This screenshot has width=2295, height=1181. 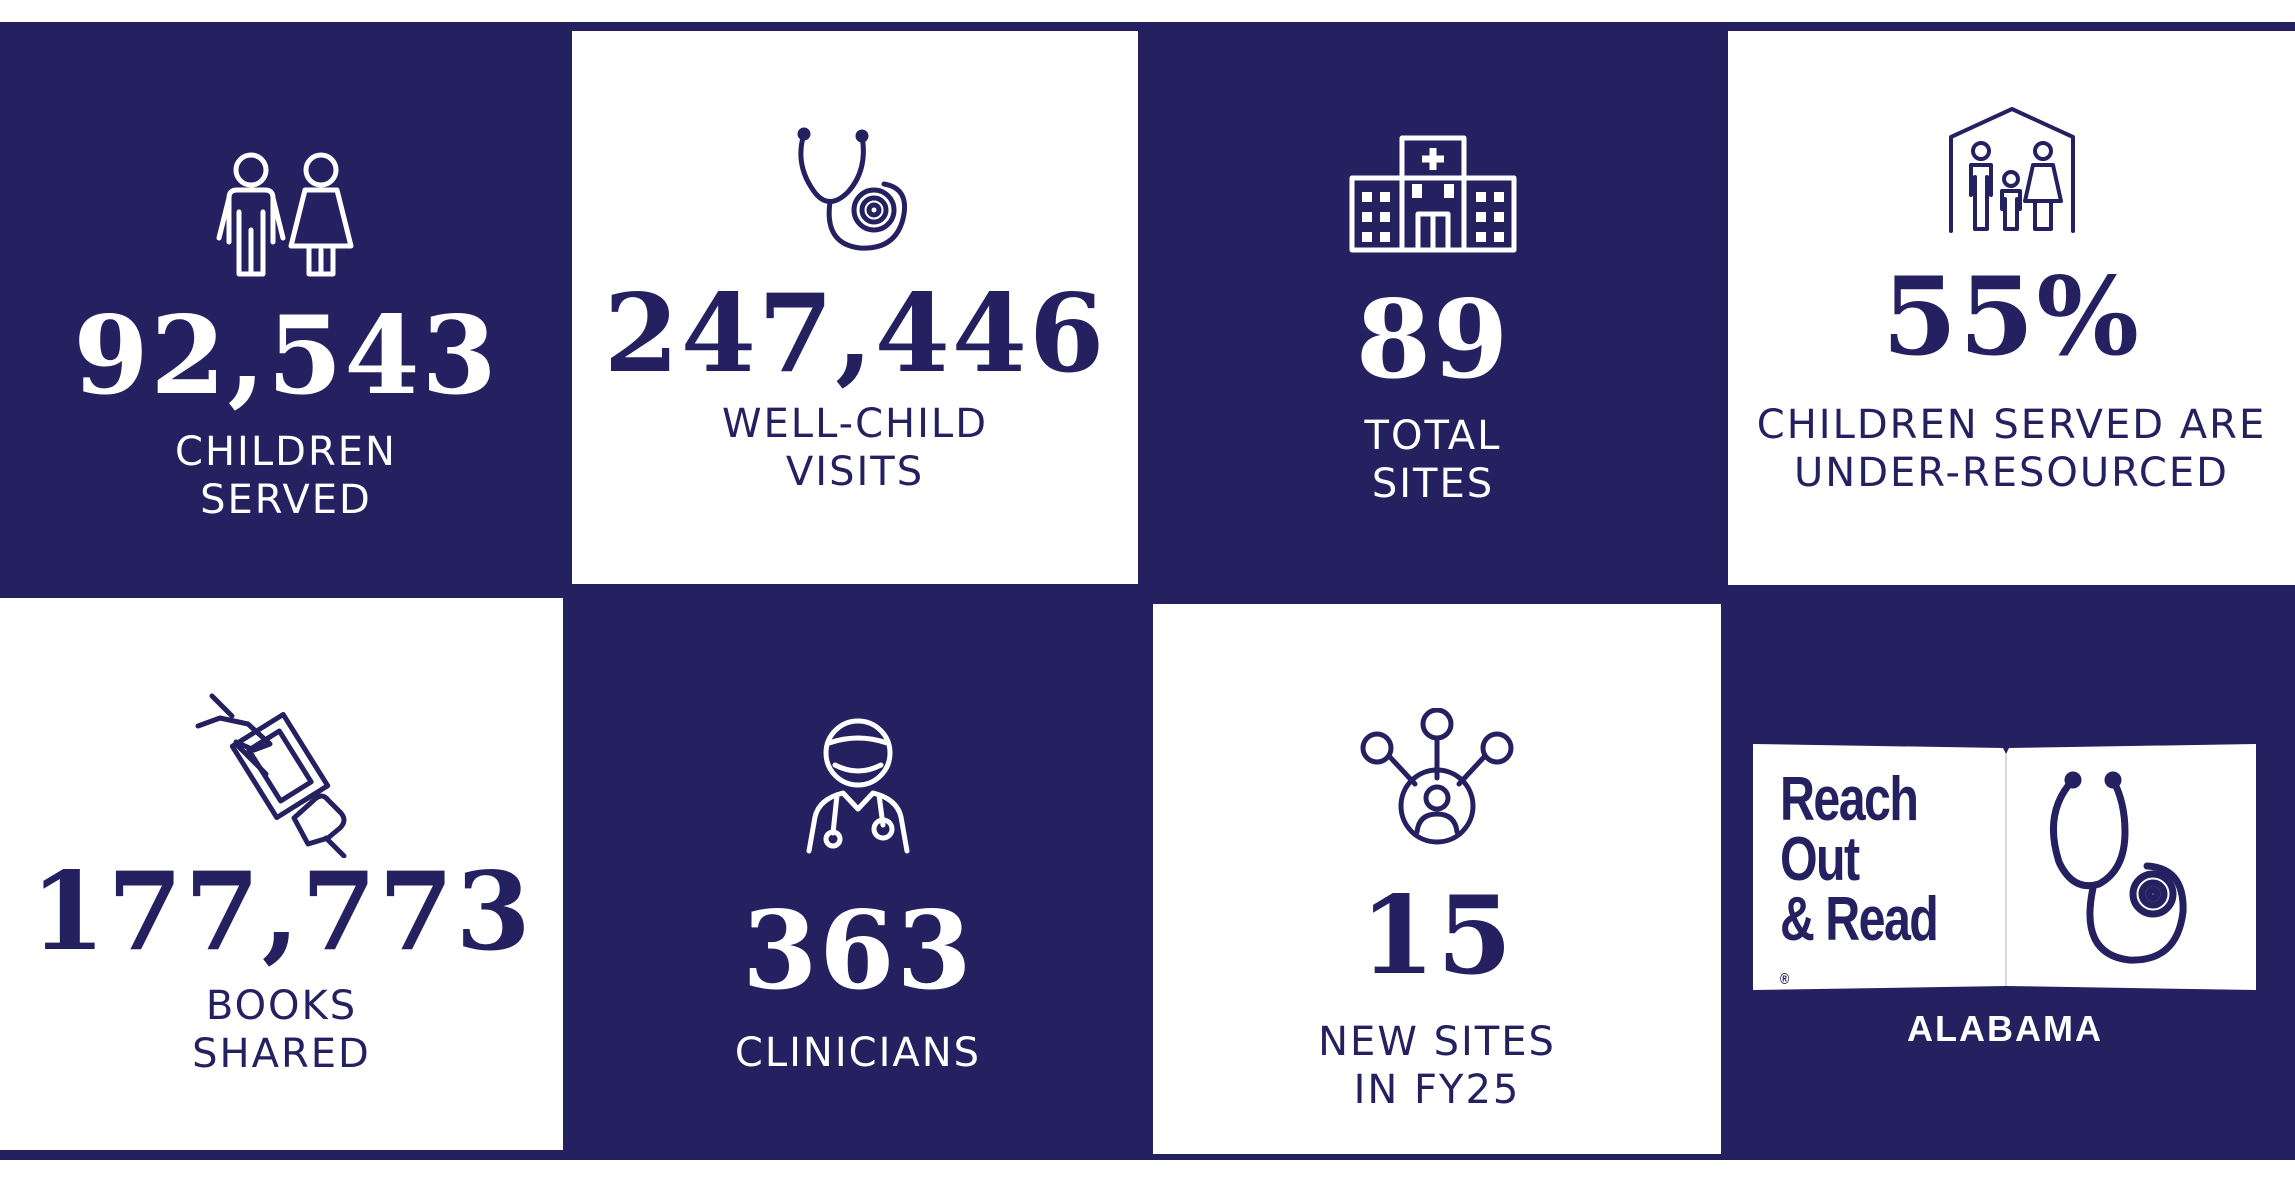 What do you see at coordinates (2118, 867) in the screenshot?
I see `stethoscope-book-icon` at bounding box center [2118, 867].